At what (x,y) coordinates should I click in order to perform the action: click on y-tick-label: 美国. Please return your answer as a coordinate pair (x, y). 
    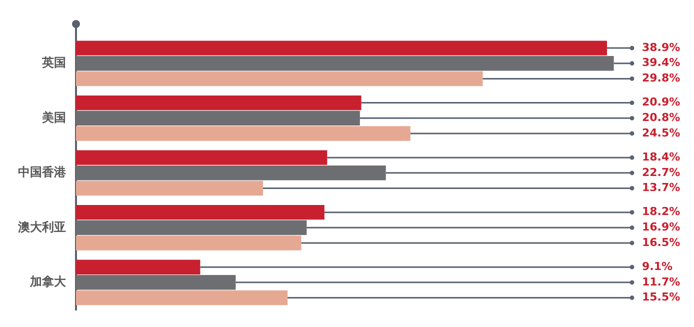
    Looking at the image, I should click on (53, 117).